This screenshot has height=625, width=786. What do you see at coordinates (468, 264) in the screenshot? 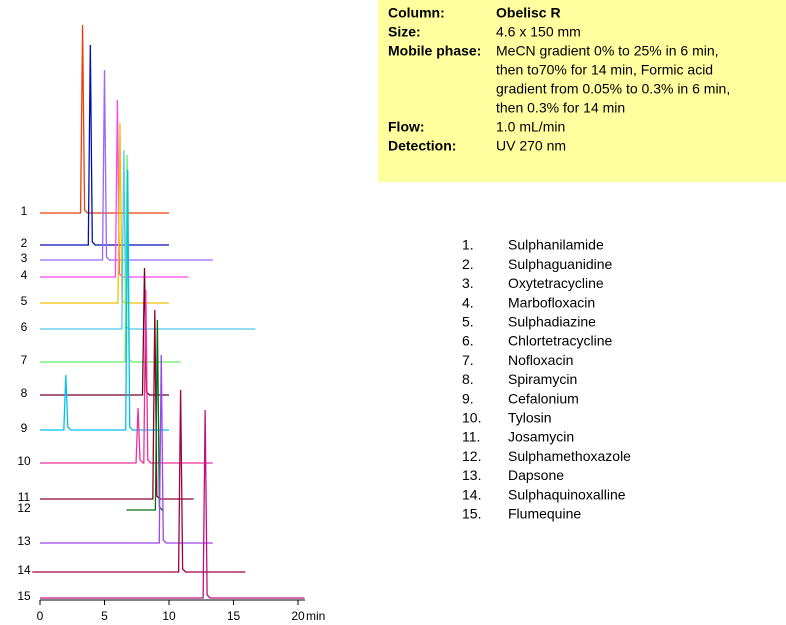
I see `compound-number: 2.` at bounding box center [468, 264].